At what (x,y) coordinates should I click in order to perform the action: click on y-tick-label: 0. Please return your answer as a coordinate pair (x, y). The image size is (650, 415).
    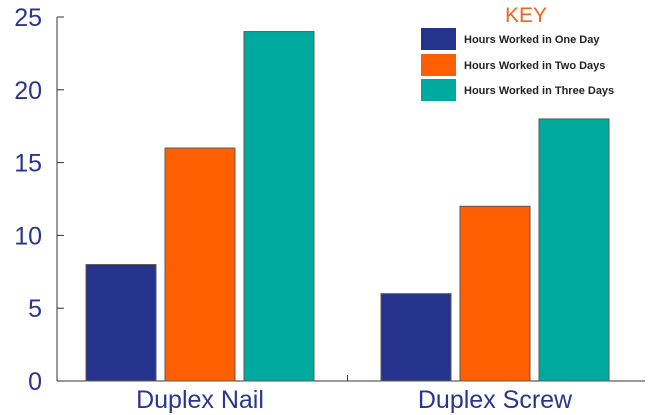
    Looking at the image, I should click on (35, 382).